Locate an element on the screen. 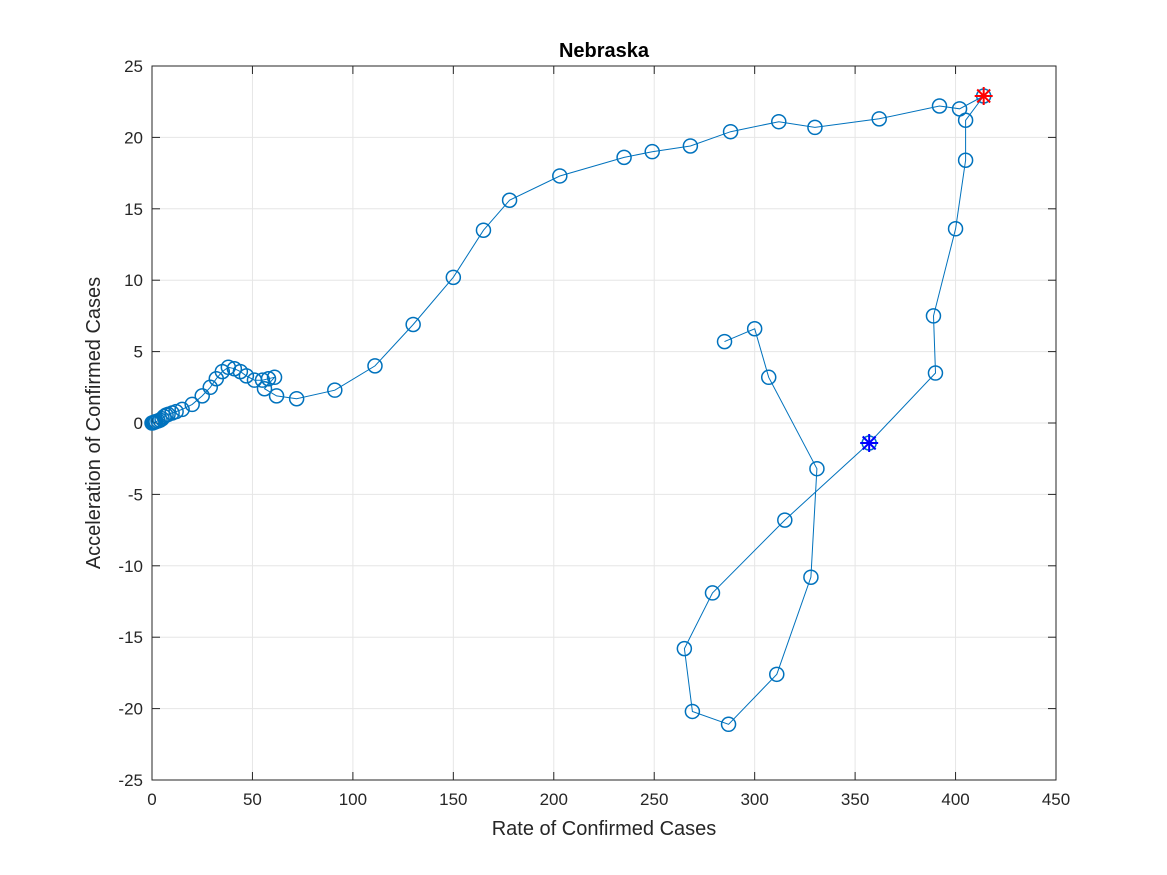  x-tick-label: 350 is located at coordinates (855, 799).